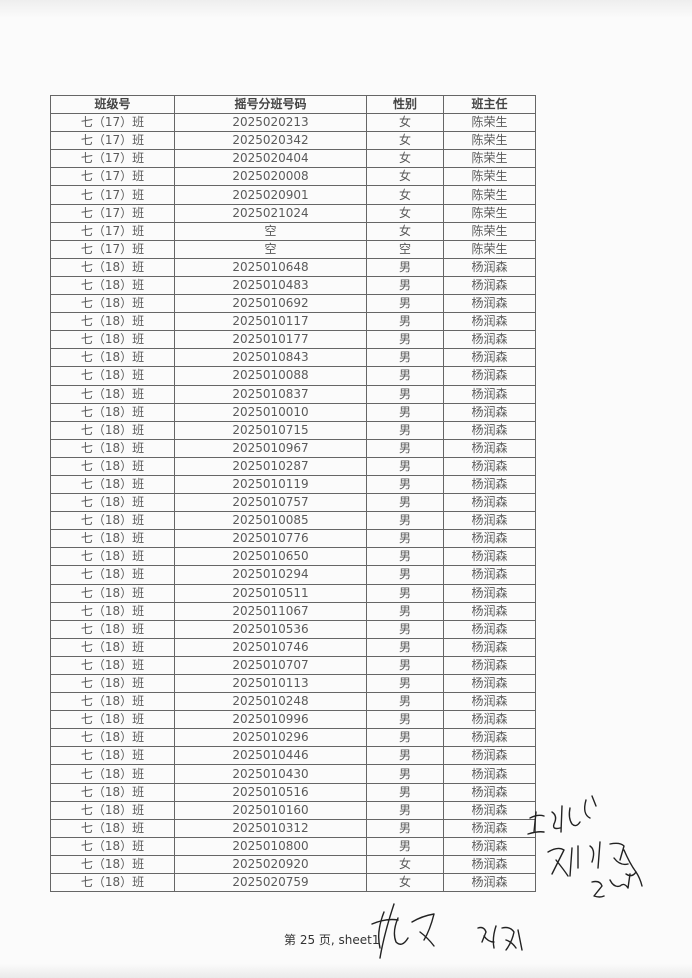 The image size is (692, 978). I want to click on table-row: 七（17）班 2025020342 女陈荣生, so click(293, 141).